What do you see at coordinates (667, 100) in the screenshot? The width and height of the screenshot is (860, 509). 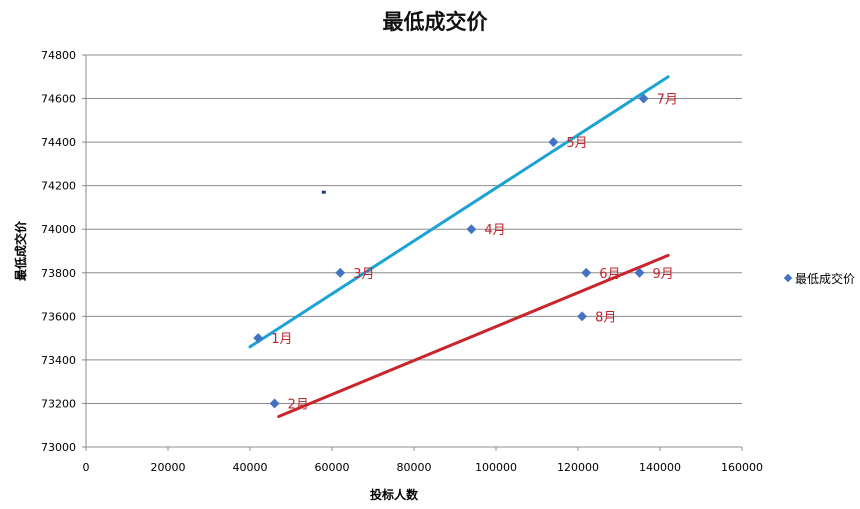 I see `point-label: 7月` at bounding box center [667, 100].